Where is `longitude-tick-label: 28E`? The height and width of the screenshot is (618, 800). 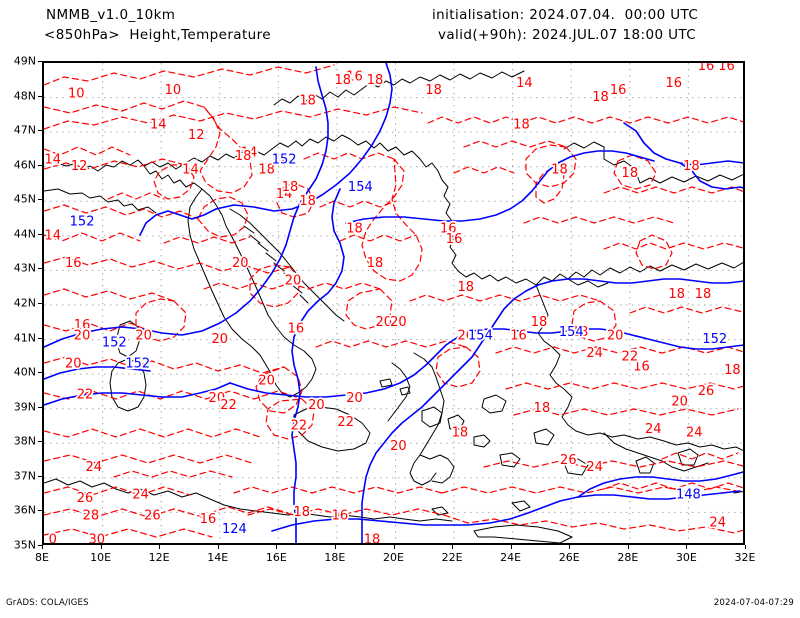
longitude-tick-label: 28E is located at coordinates (628, 557).